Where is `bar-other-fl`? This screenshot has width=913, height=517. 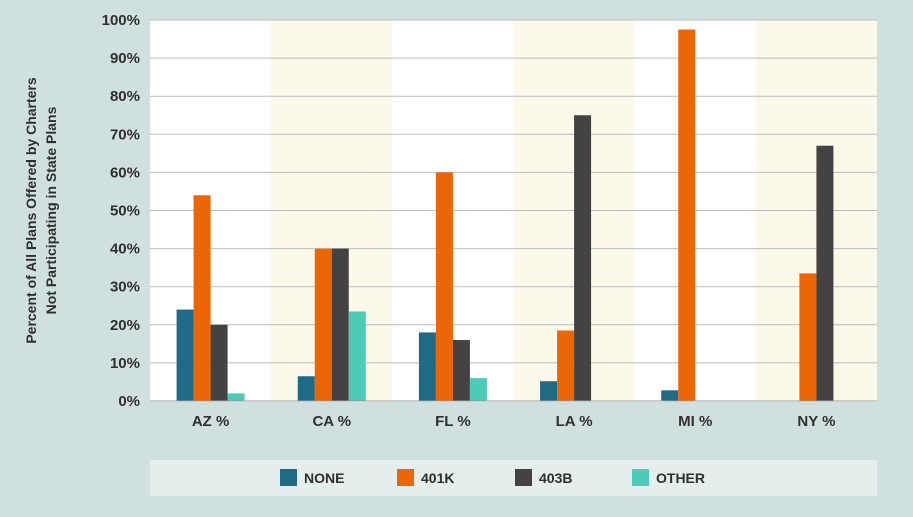 bar-other-fl is located at coordinates (478, 389).